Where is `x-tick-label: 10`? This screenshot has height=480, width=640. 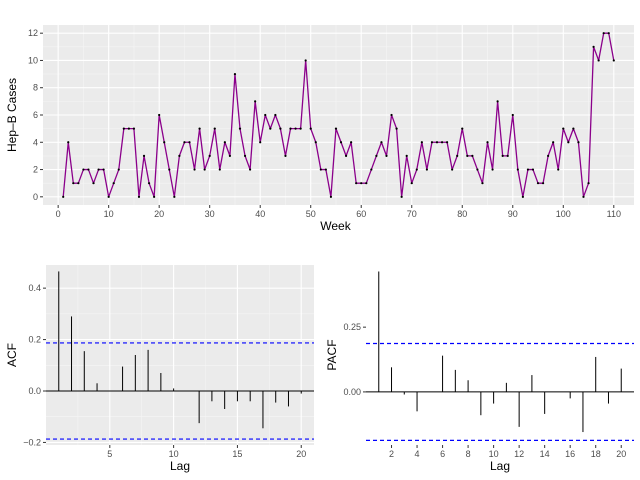 x-tick-label: 10 is located at coordinates (494, 454).